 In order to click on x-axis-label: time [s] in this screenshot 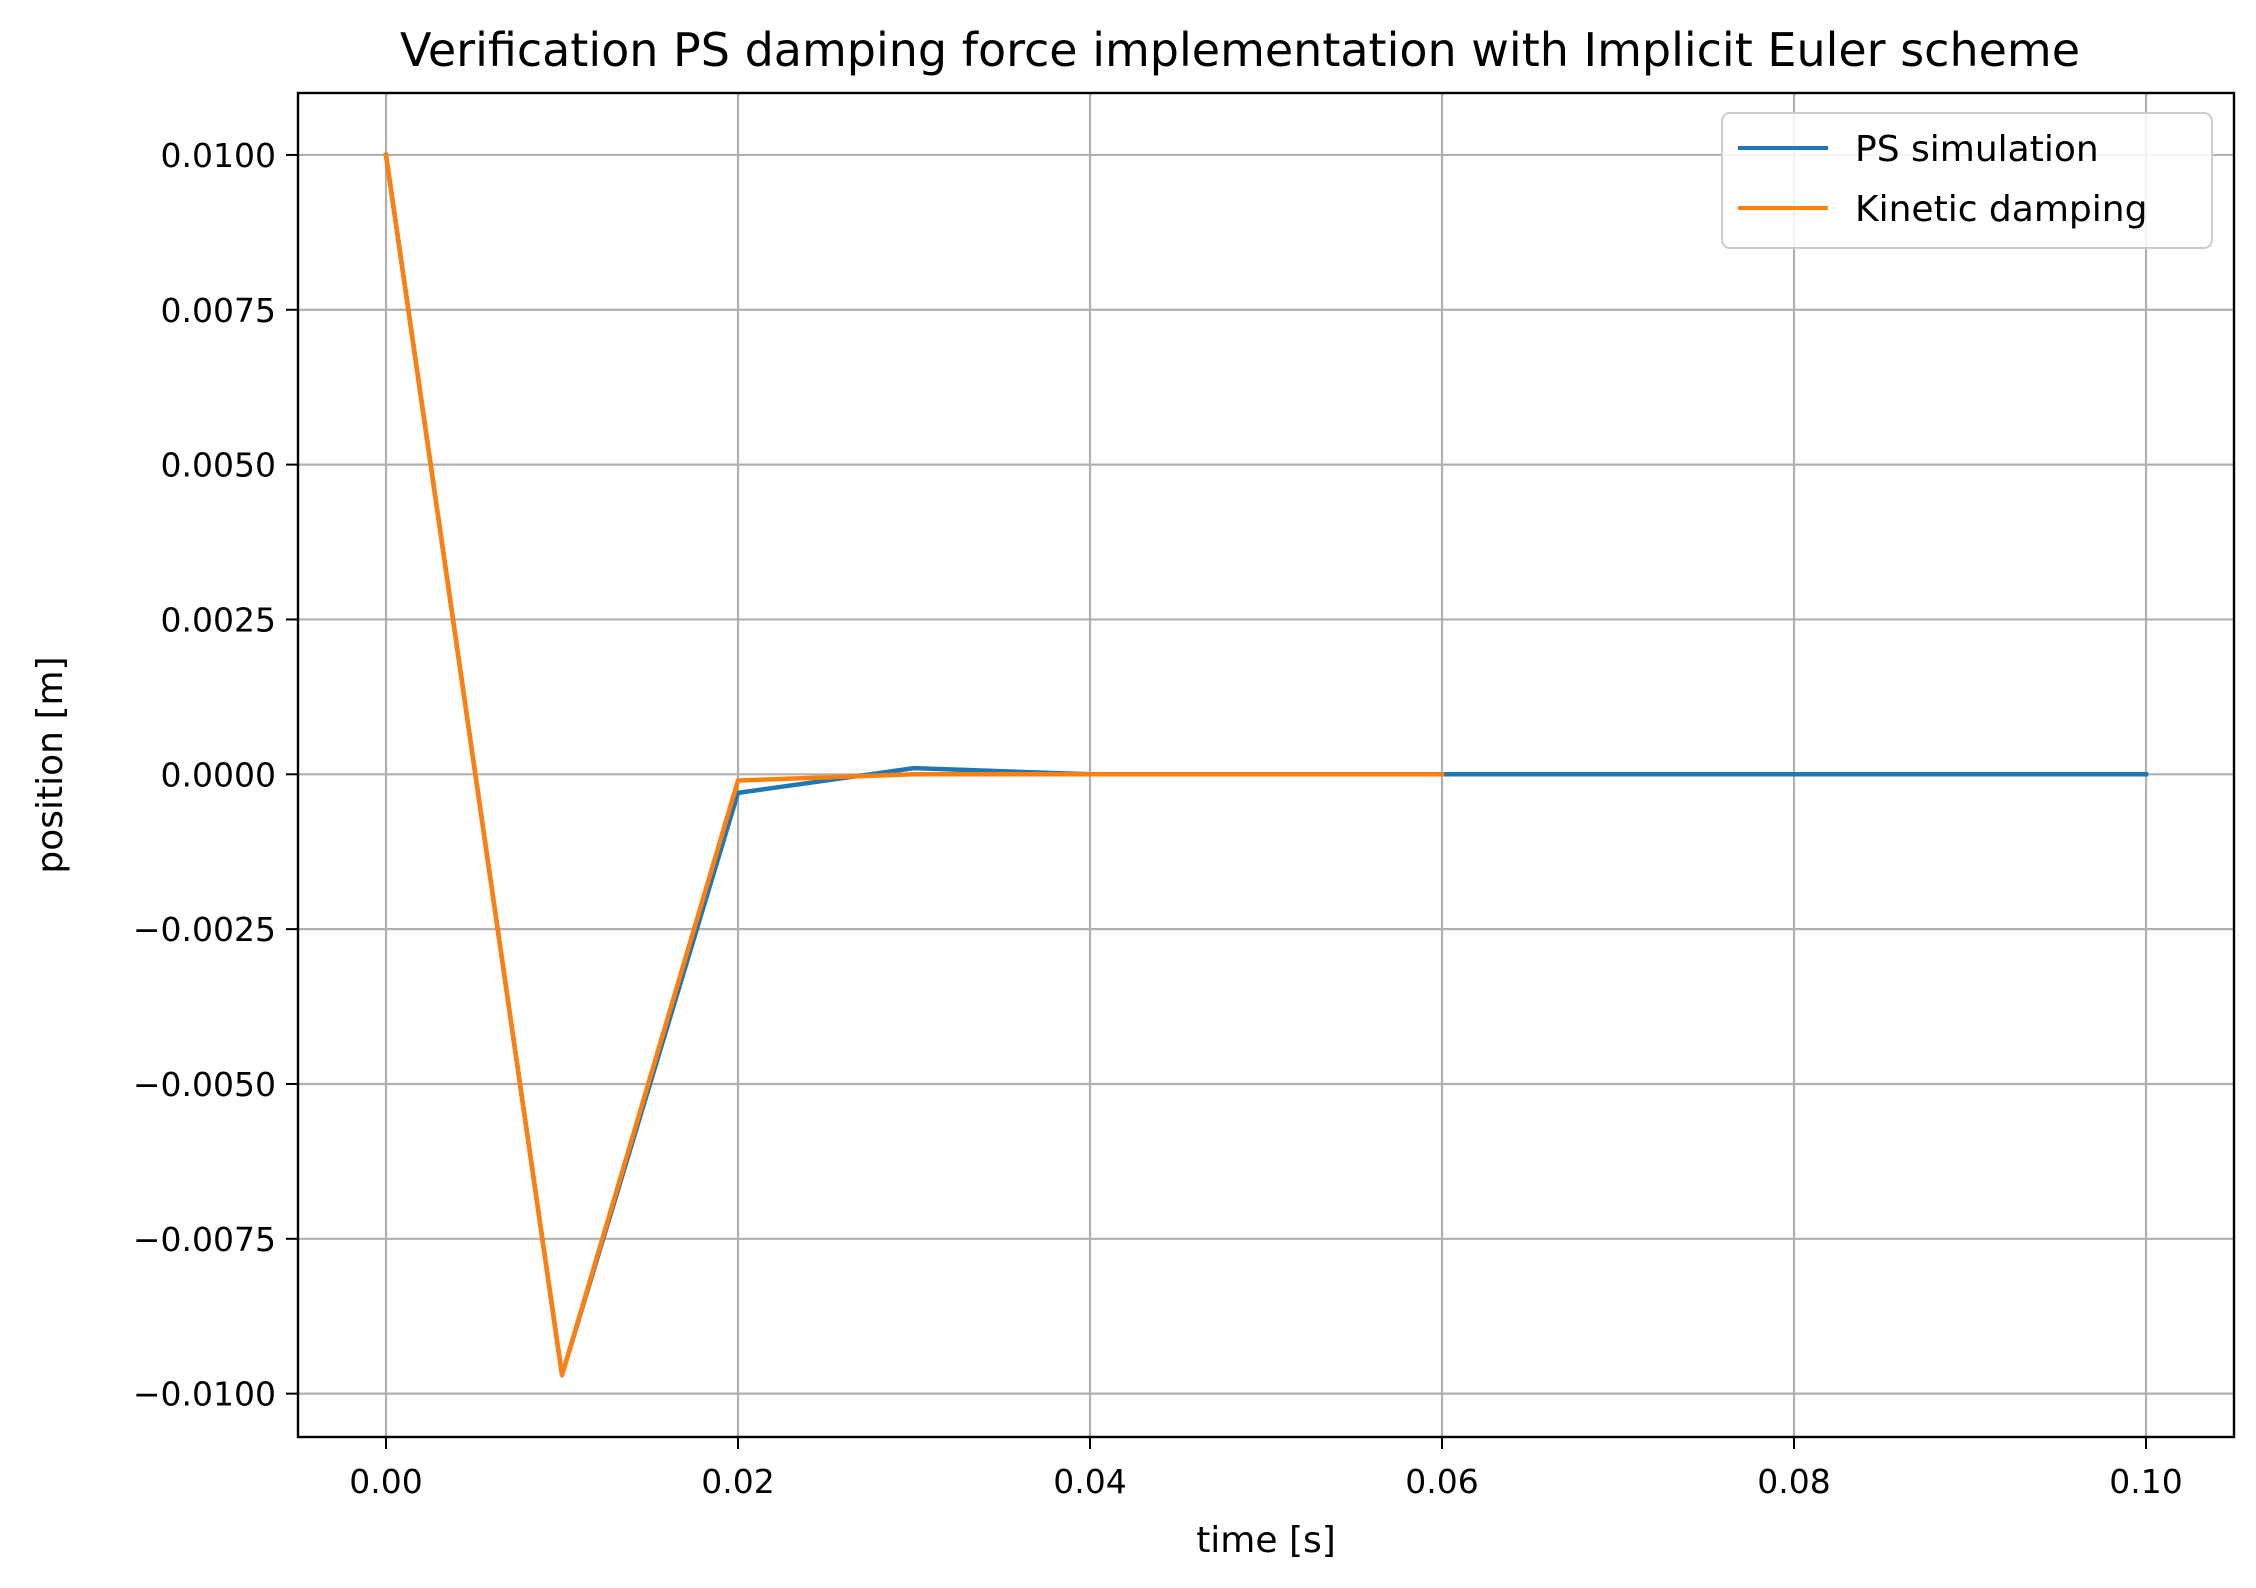, I will do `click(1266, 1540)`.